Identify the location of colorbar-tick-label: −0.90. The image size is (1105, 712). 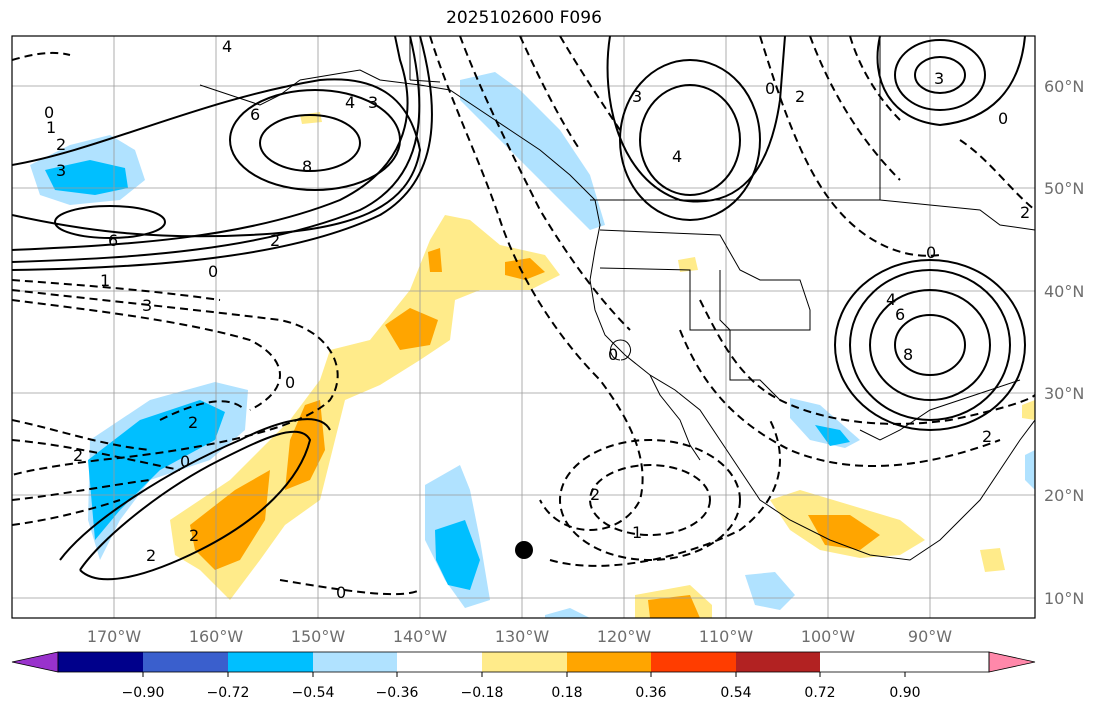
(143, 693).